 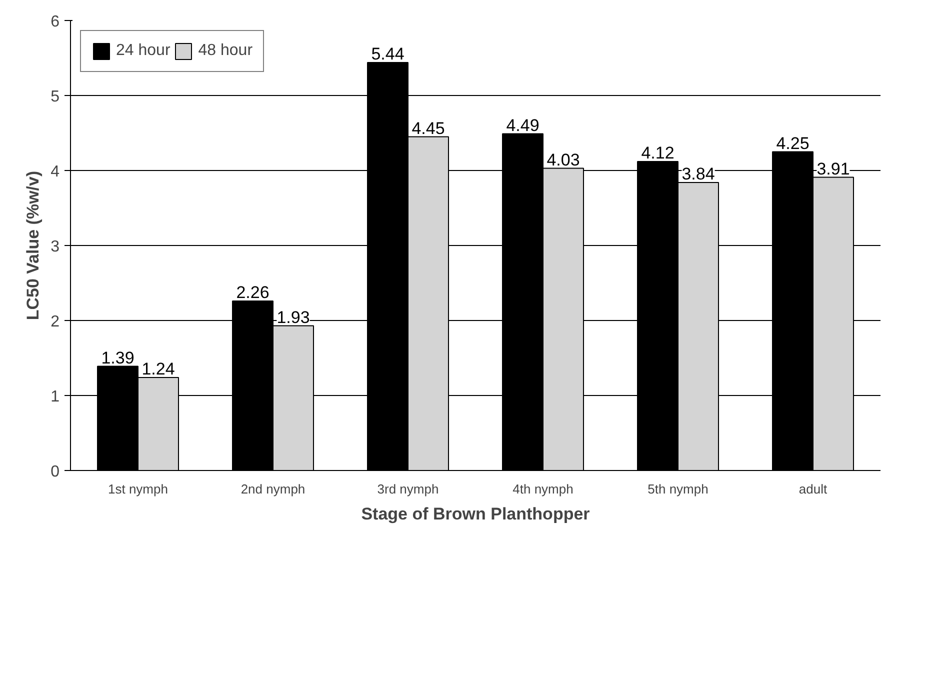 What do you see at coordinates (55, 172) in the screenshot?
I see `y-tick-label: 4` at bounding box center [55, 172].